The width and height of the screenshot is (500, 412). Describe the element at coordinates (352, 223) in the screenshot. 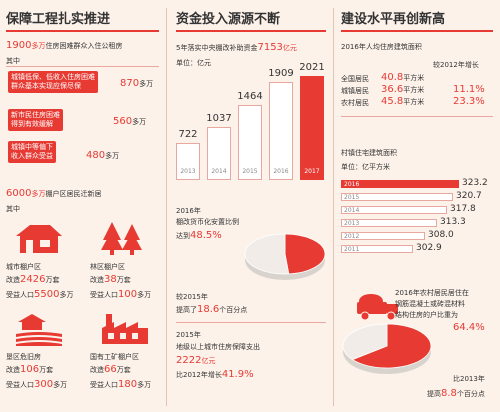

I see `hbar-year-label: 2013` at that location.